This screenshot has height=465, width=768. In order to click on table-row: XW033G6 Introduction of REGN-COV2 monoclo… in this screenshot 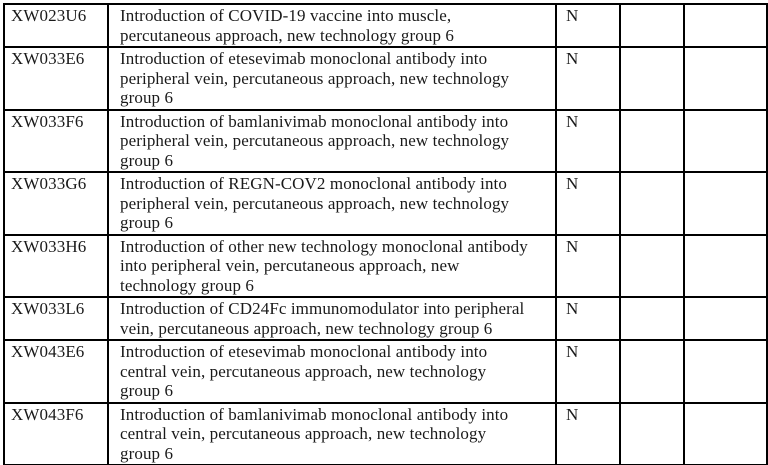, I will do `click(385, 203)`.